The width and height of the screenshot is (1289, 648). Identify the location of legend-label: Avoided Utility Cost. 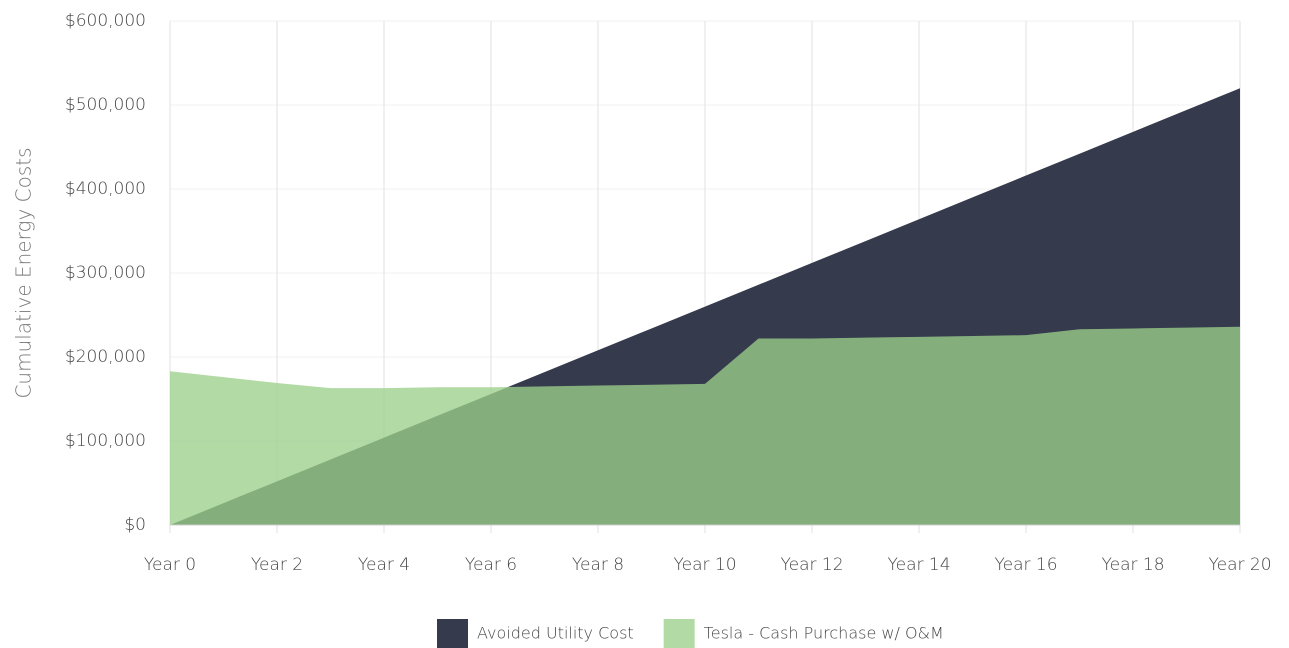
(555, 633).